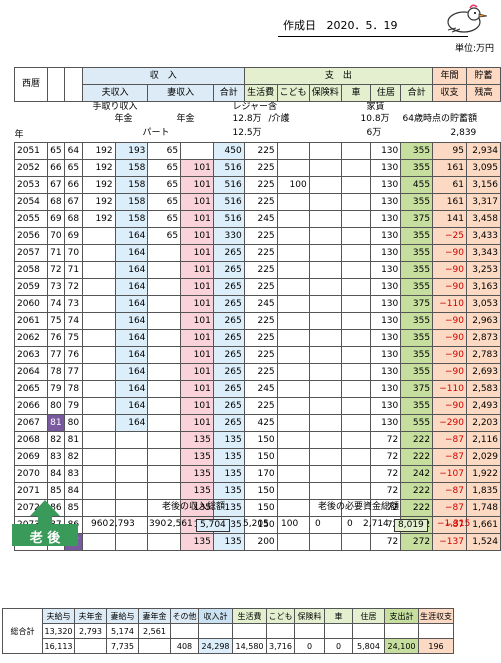 Image resolution: width=501 pixels, height=663 pixels. I want to click on cell-hs: 72, so click(386, 542).